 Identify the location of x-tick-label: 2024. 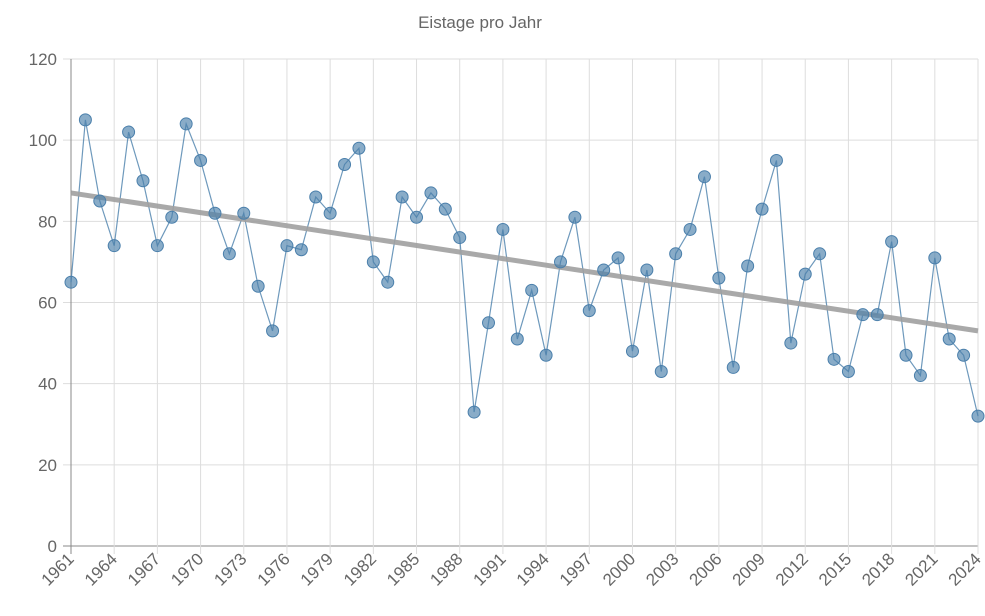
(965, 569).